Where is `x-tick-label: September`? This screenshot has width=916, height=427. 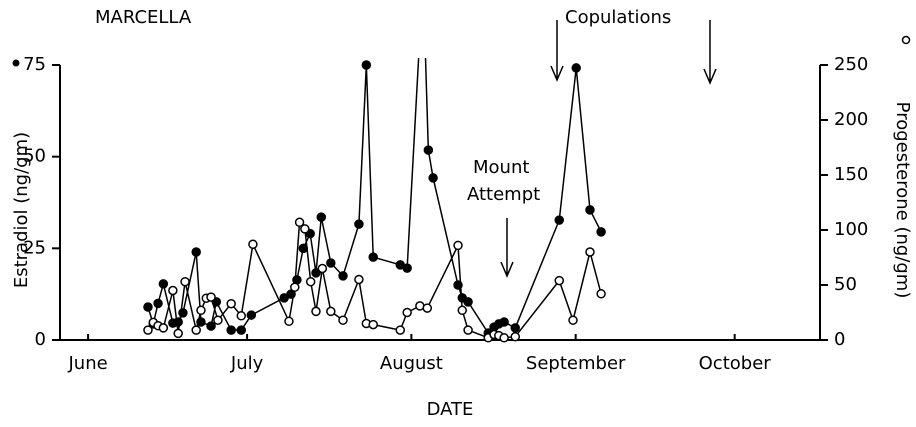
x-tick-label: September is located at coordinates (576, 363).